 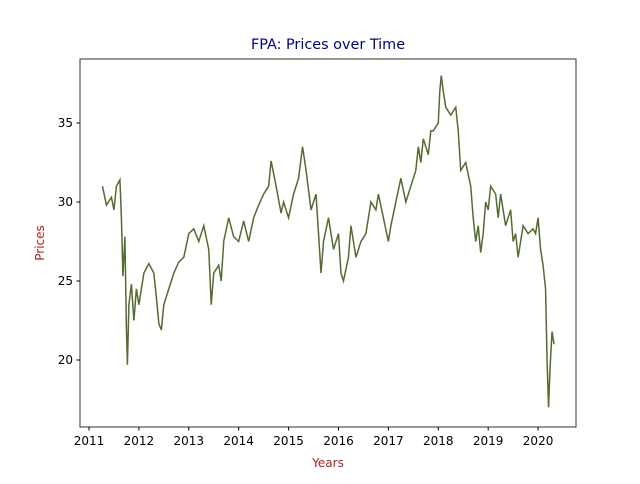 I want to click on x-tick-label: 2015, so click(x=288, y=441).